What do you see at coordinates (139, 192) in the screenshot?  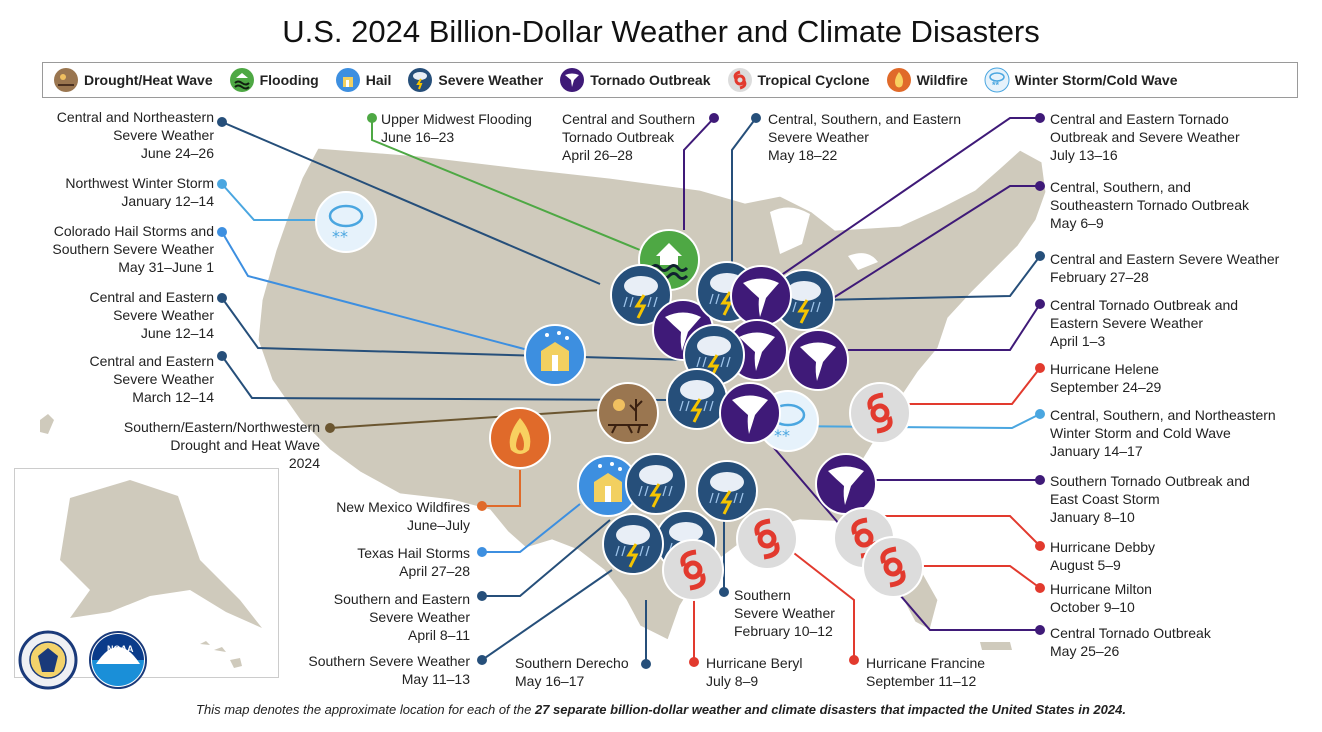 I see `event-label-e2: Northwest Winter Storm January 12–14` at bounding box center [139, 192].